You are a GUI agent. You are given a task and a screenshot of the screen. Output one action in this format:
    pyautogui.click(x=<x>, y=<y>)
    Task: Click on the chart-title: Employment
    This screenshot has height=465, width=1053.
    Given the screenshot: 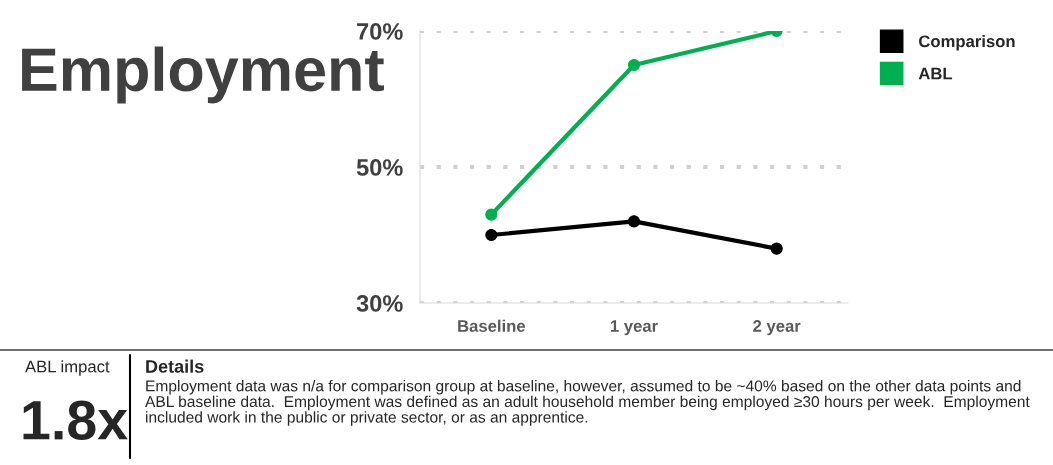 What is the action you would take?
    pyautogui.click(x=203, y=75)
    